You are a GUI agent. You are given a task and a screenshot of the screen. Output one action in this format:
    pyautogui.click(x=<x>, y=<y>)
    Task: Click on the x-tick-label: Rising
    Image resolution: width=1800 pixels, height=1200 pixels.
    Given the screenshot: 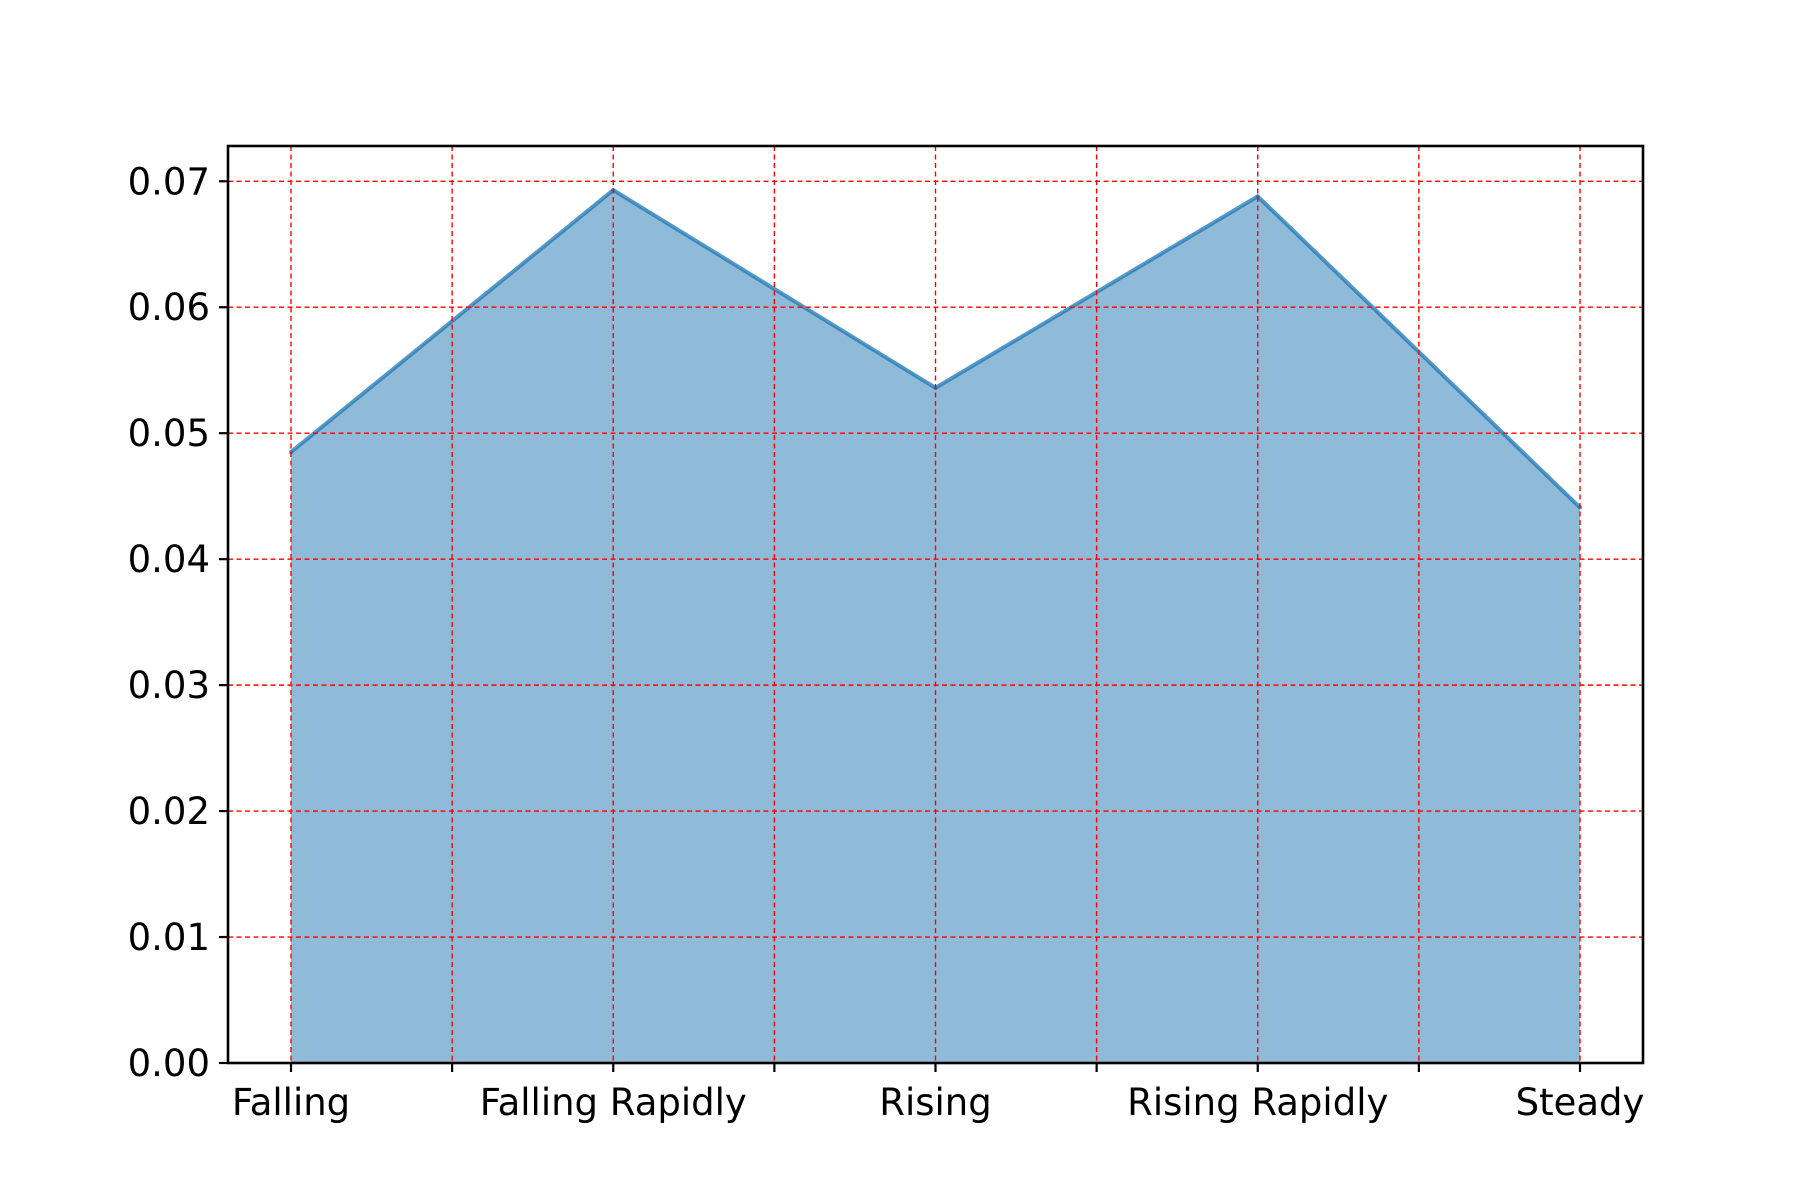 What is the action you would take?
    pyautogui.click(x=935, y=1102)
    